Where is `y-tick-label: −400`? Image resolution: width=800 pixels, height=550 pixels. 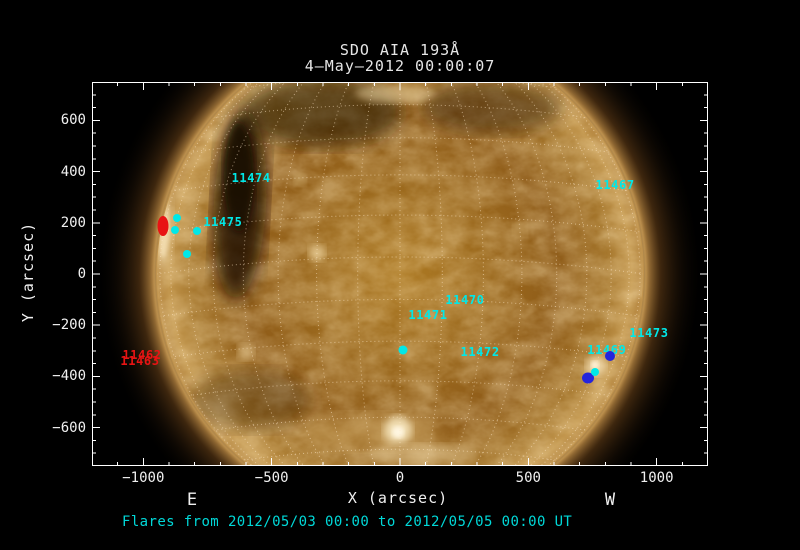
y-tick-label: −400 is located at coordinates (69, 376).